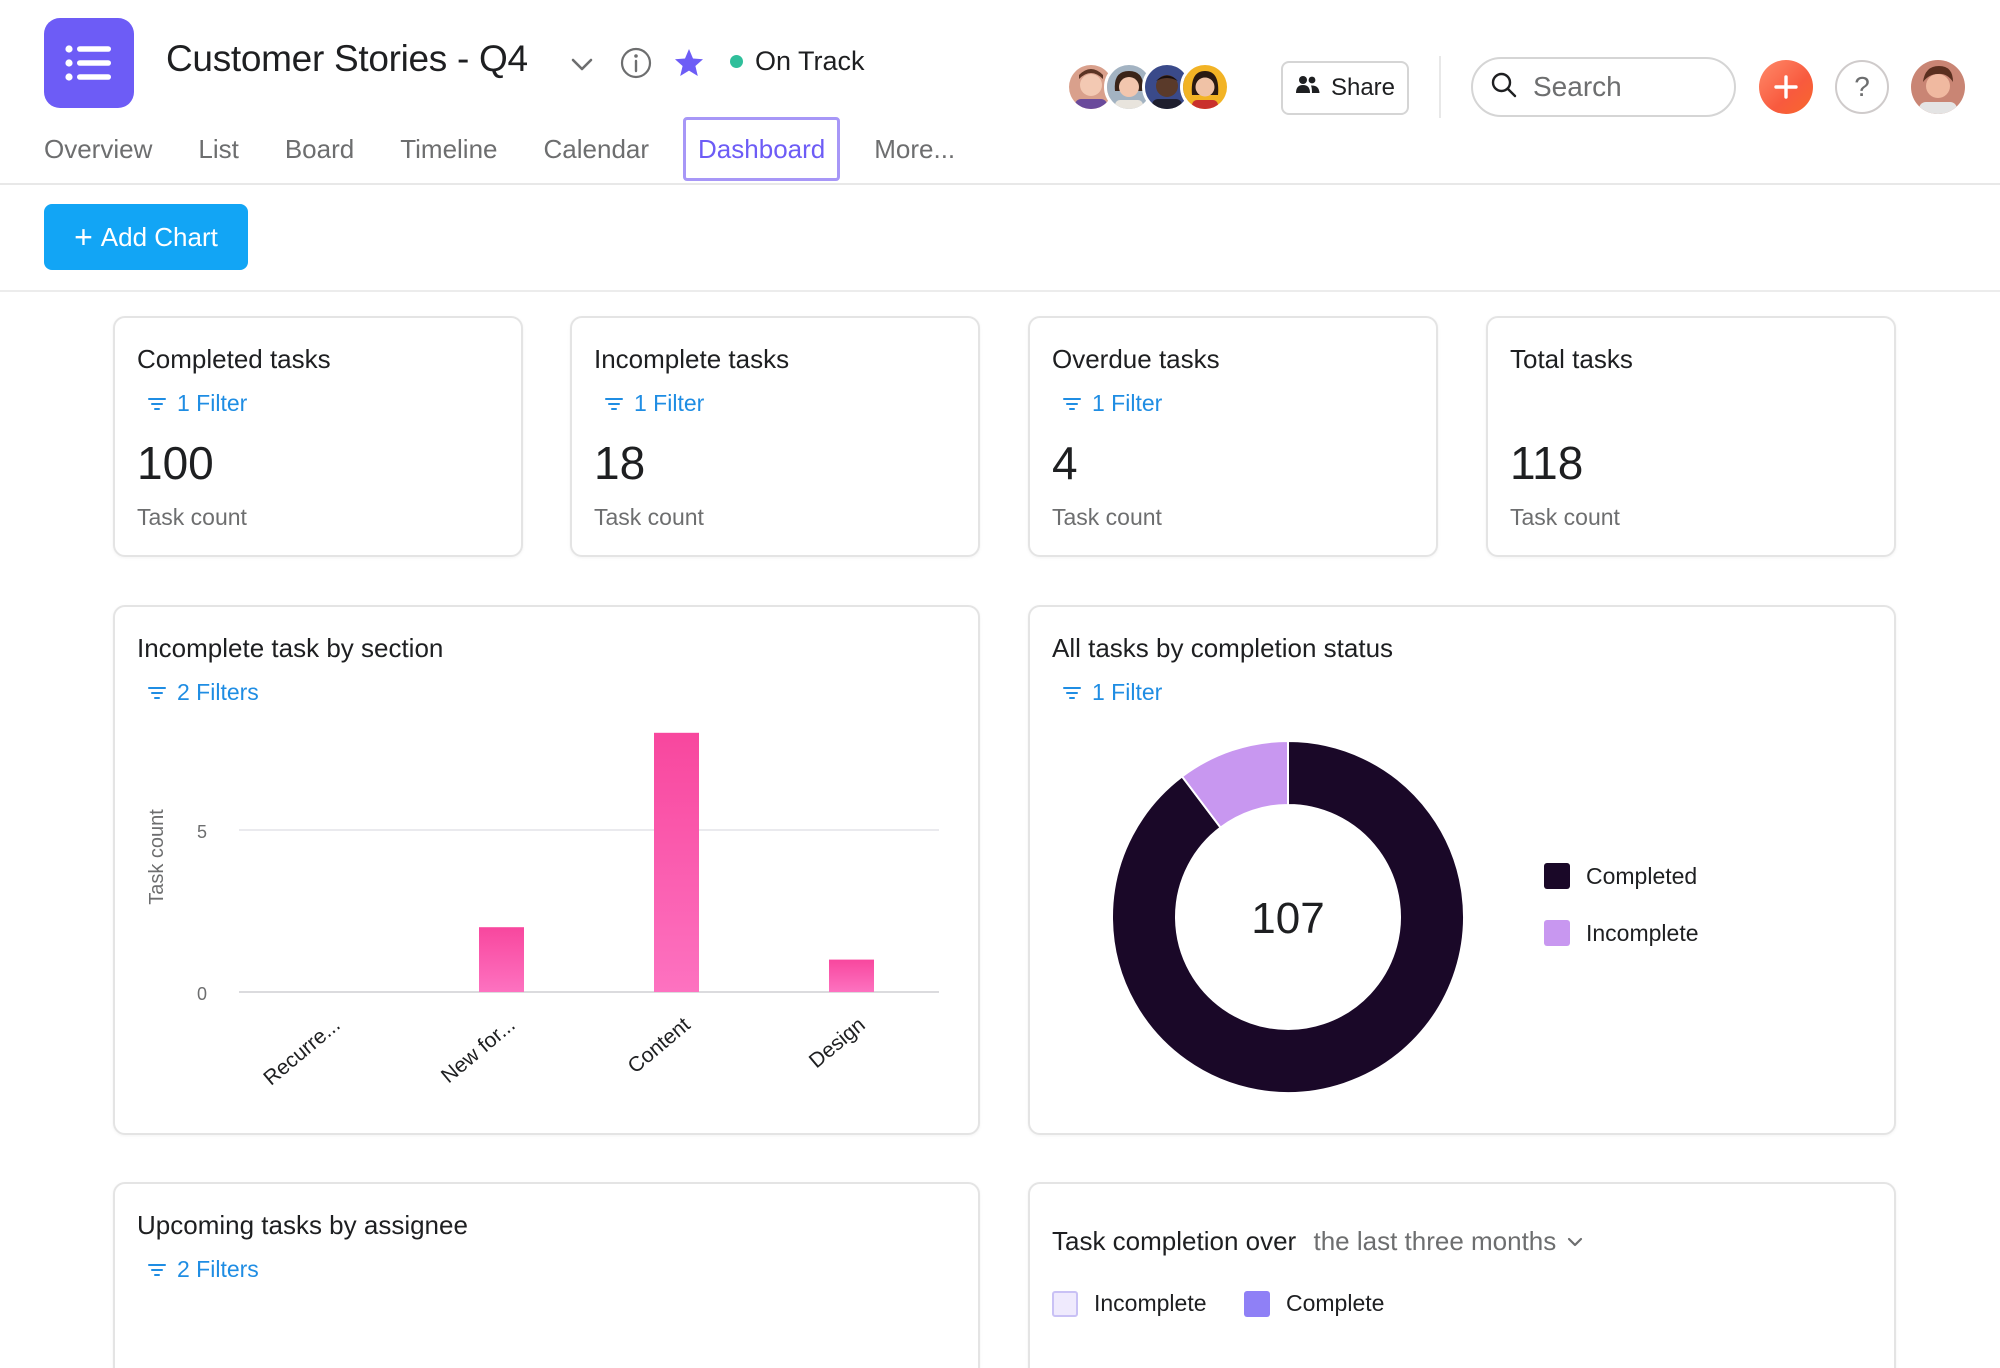 Image resolution: width=2000 pixels, height=1368 pixels. Describe the element at coordinates (1862, 87) in the screenshot. I see `help-button: ?` at that location.